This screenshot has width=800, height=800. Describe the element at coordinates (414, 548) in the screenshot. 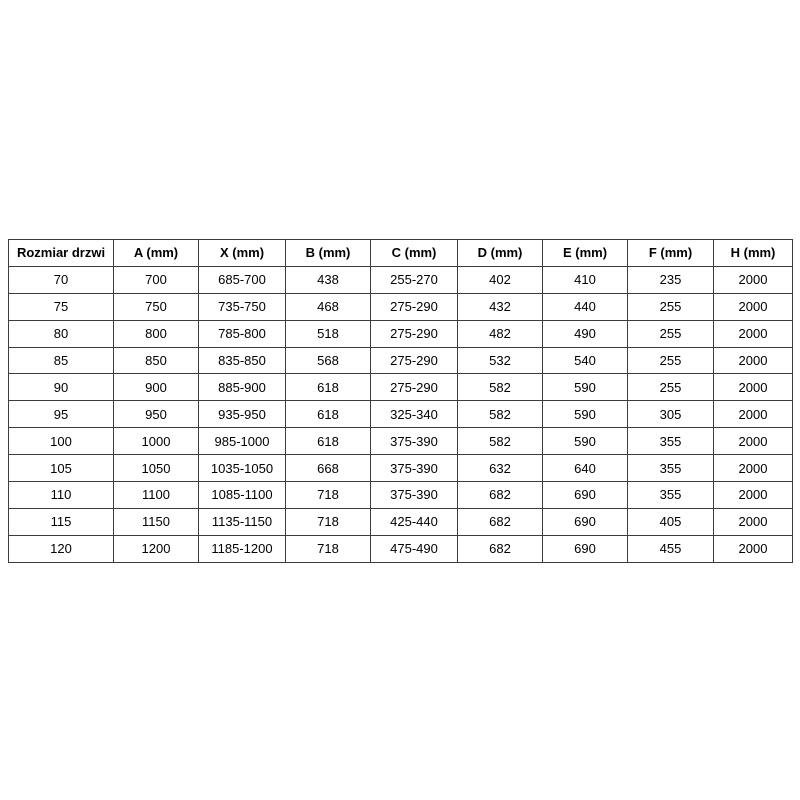

I see `table-cell: 475-490` at that location.